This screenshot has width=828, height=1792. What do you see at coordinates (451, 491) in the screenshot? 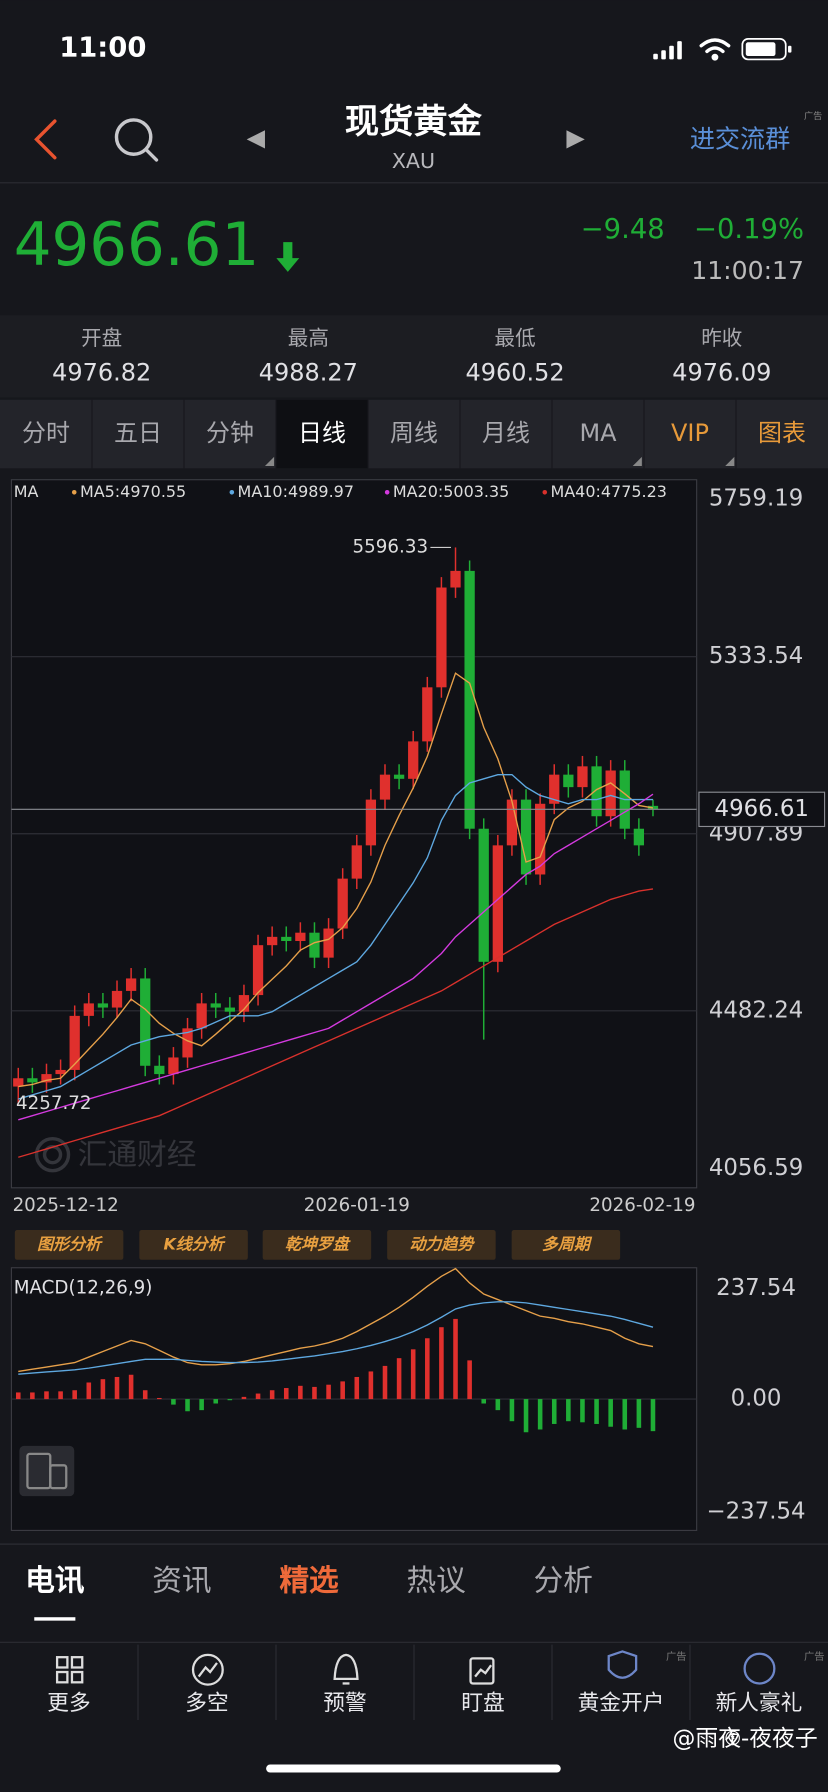
I see `legend-entry: MA20:5003.35` at bounding box center [451, 491].